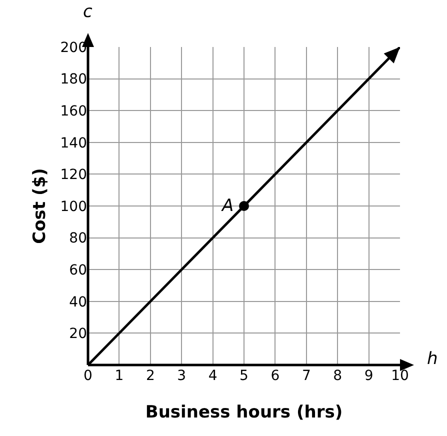 The width and height of the screenshot is (447, 436). Describe the element at coordinates (181, 376) in the screenshot. I see `x-tick-label: 3` at that location.